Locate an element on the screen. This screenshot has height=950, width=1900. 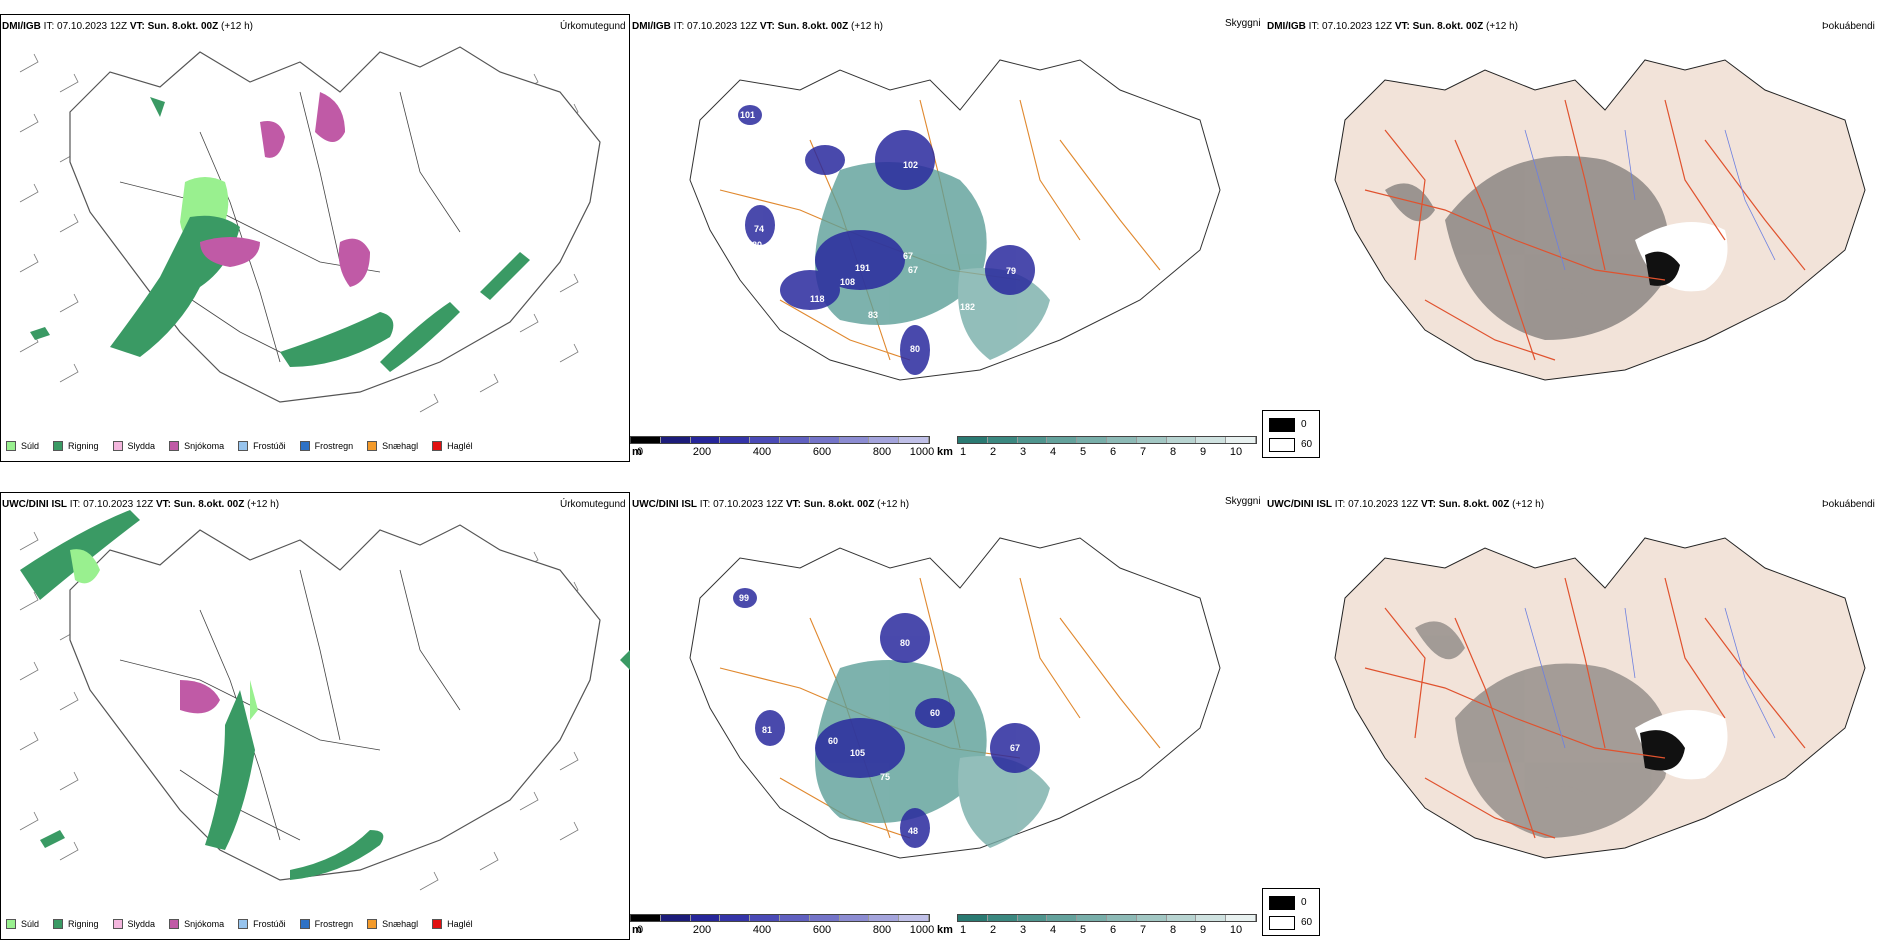
cloud-number: 118 is located at coordinates (817, 299).